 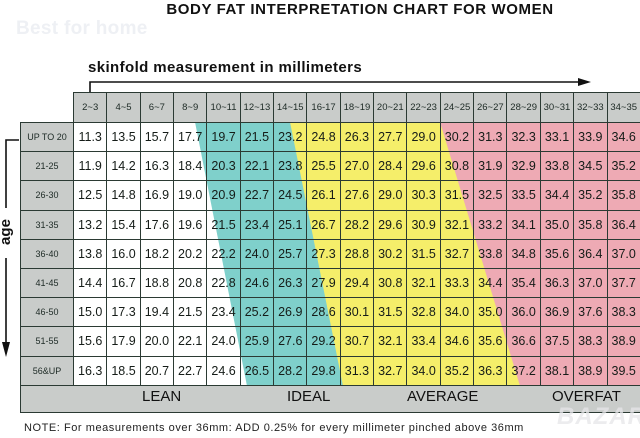 I want to click on body-fat-value: 24.0, so click(x=257, y=253).